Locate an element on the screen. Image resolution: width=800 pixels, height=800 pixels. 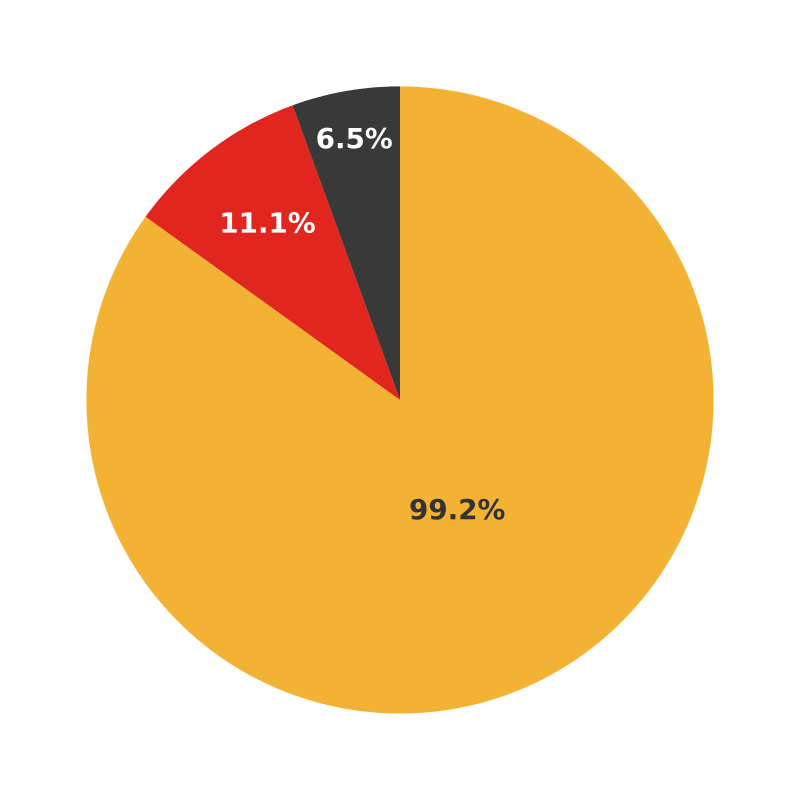
pie-slice is located at coordinates (273, 252).